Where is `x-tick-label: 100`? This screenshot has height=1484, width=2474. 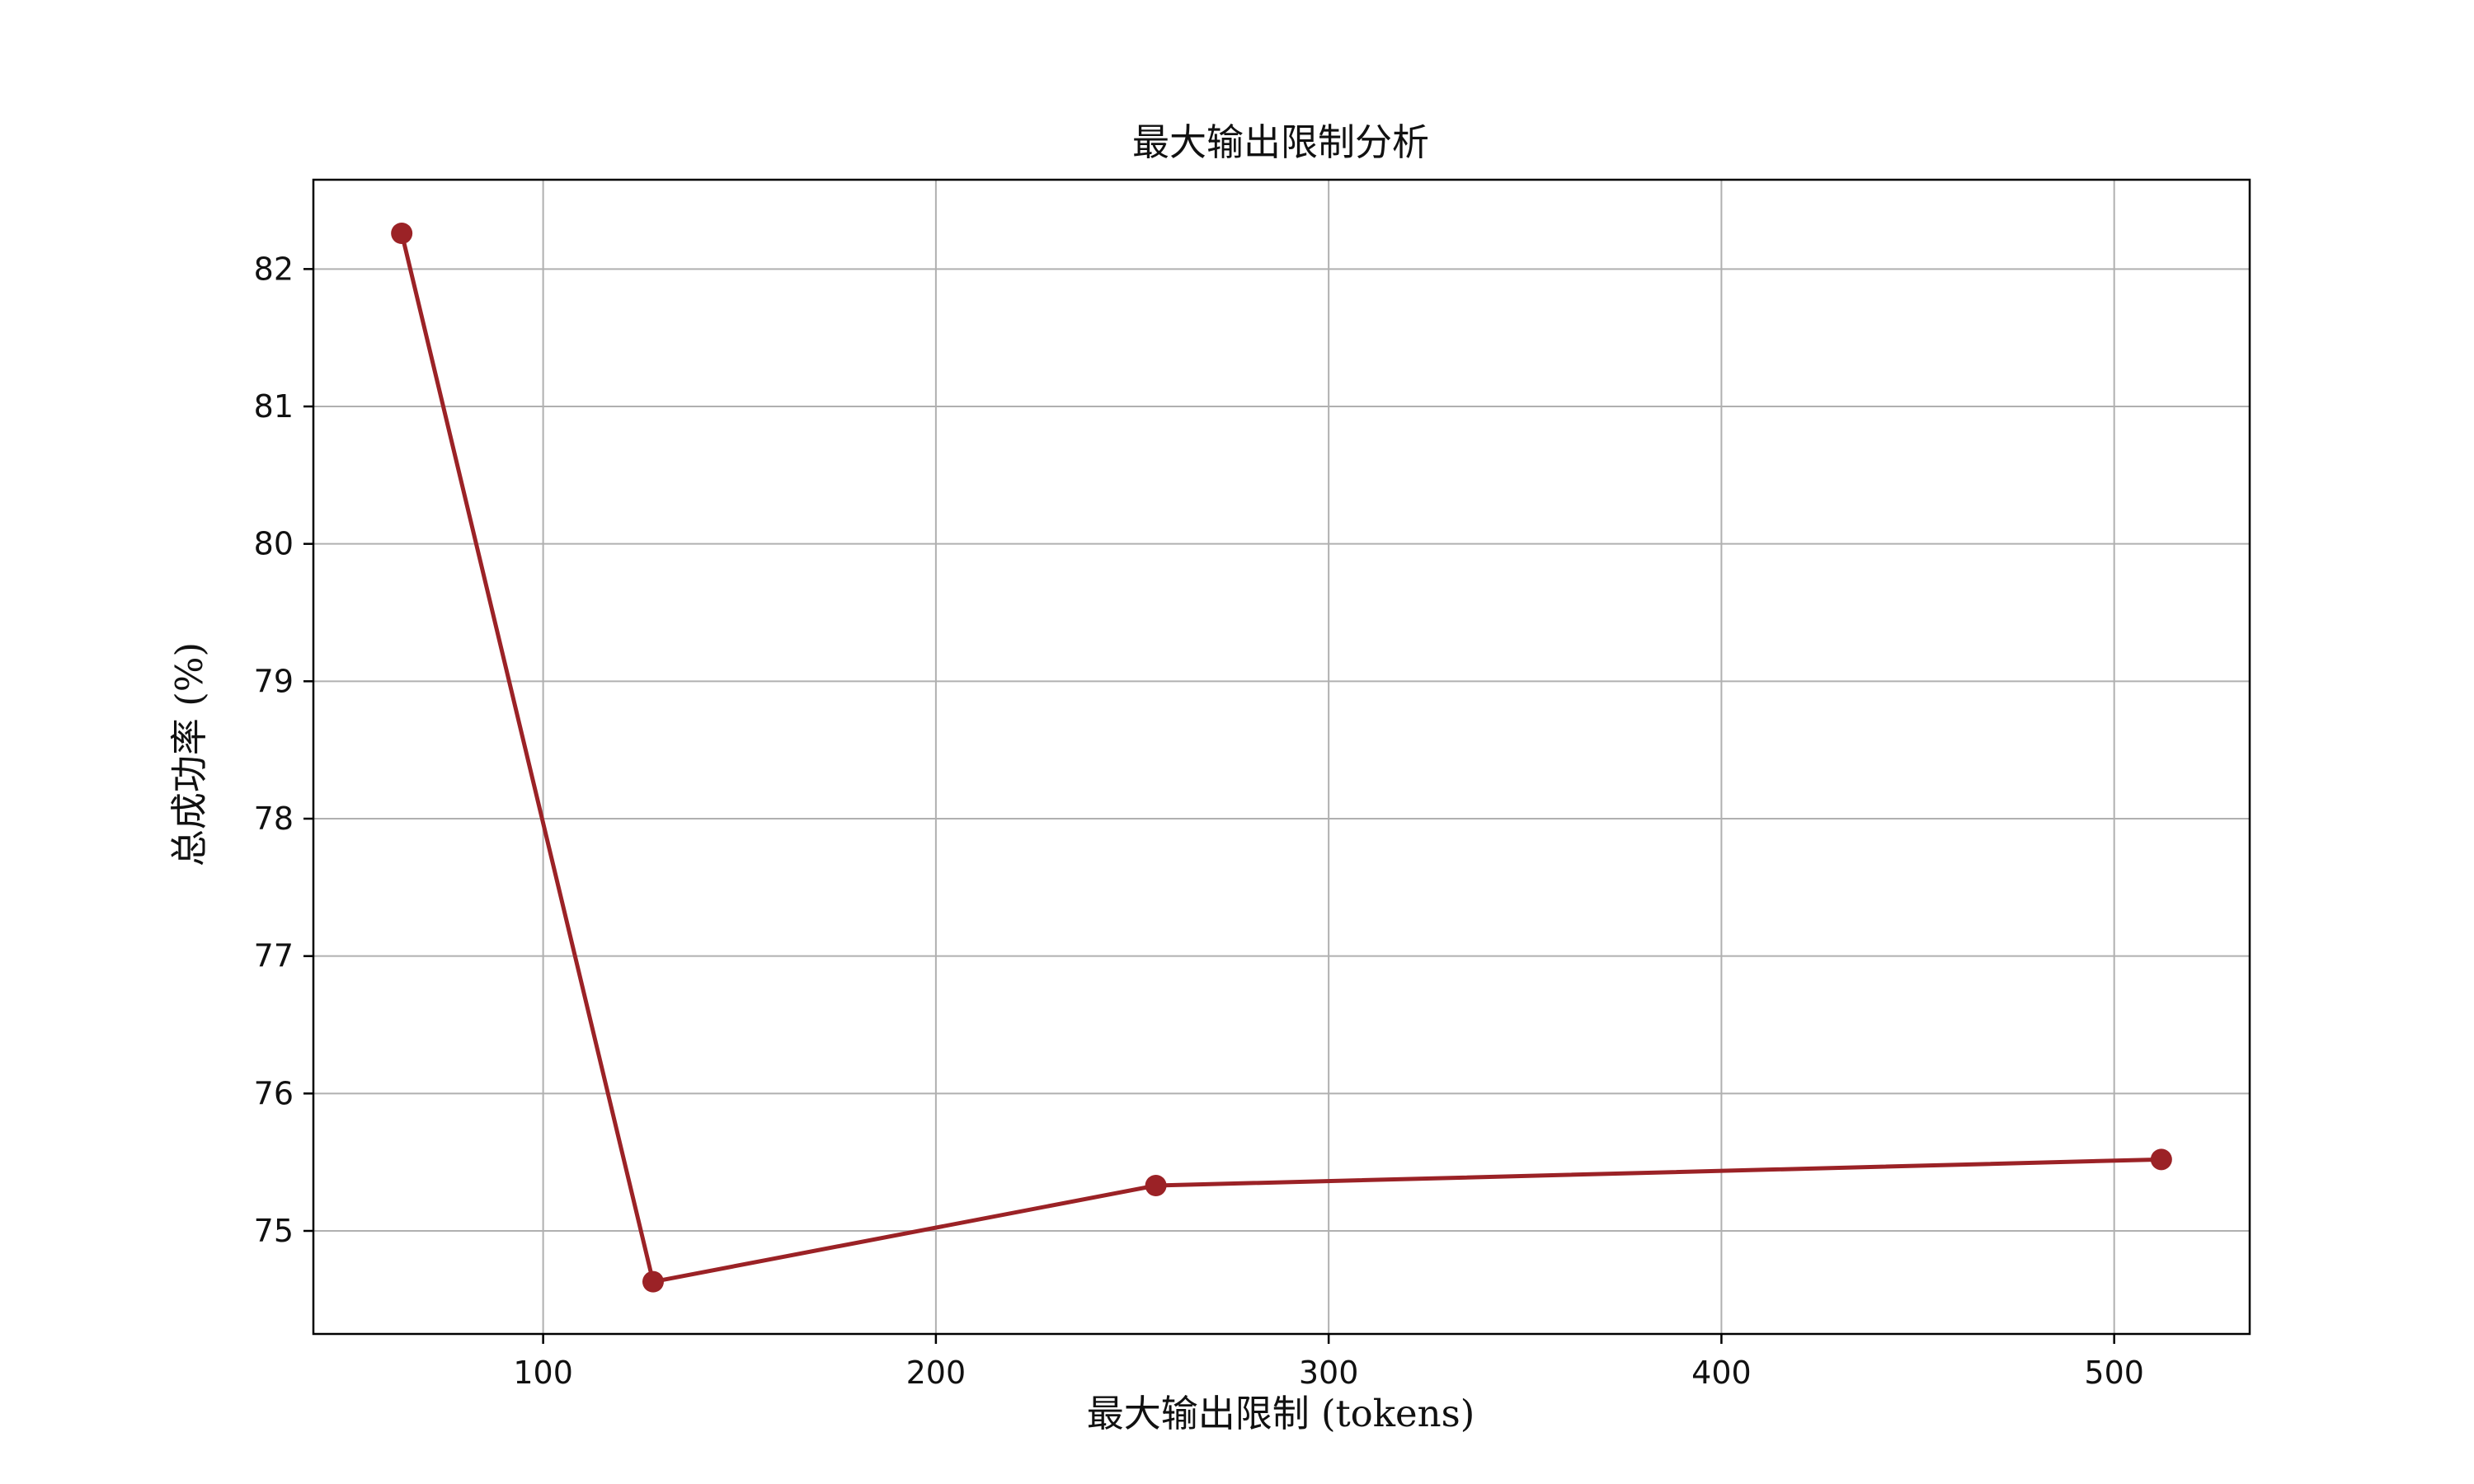 x-tick-label: 100 is located at coordinates (543, 1373).